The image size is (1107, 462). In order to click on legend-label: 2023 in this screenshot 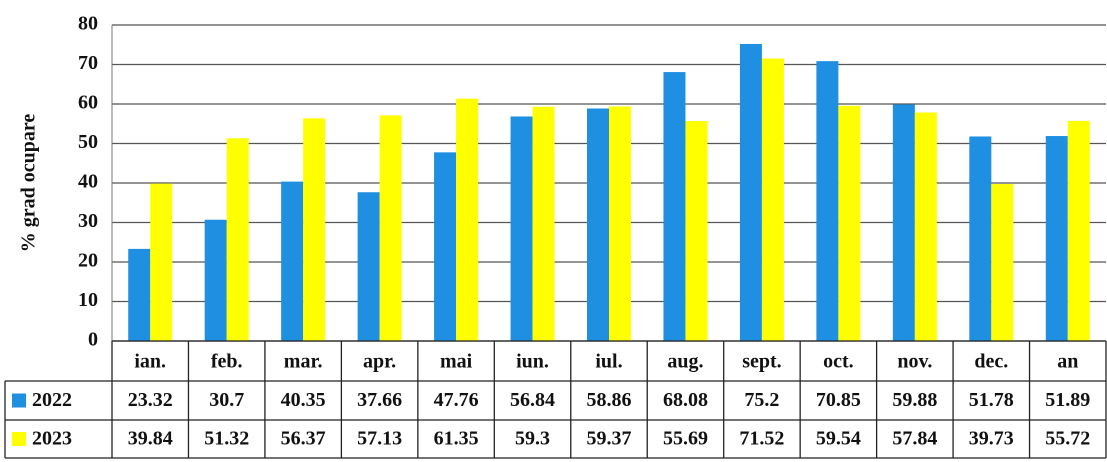, I will do `click(52, 439)`.